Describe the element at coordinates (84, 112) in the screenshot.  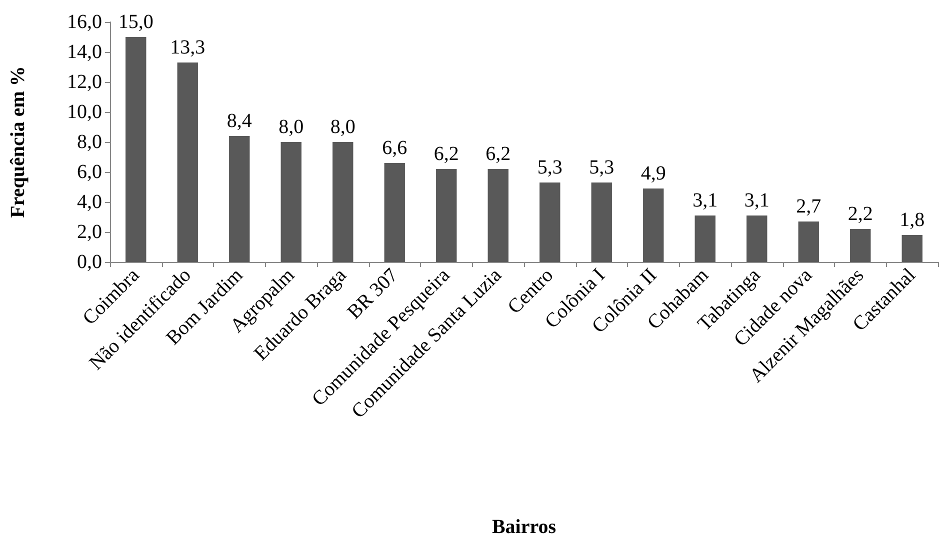
I see `y-tick-label: 10,0` at that location.